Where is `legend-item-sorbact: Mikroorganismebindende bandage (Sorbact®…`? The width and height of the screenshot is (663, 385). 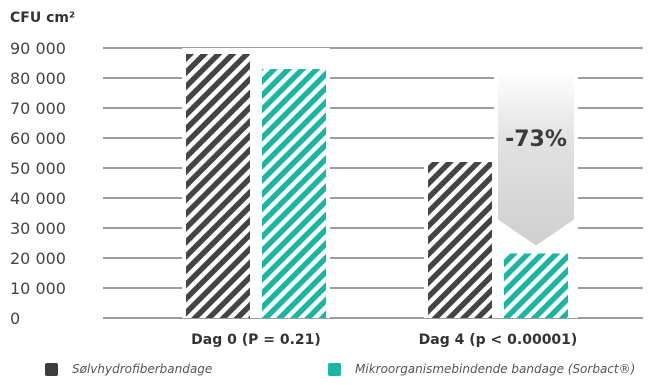 legend-item-sorbact: Mikroorganismebindende bandage (Sorbact®… is located at coordinates (481, 369).